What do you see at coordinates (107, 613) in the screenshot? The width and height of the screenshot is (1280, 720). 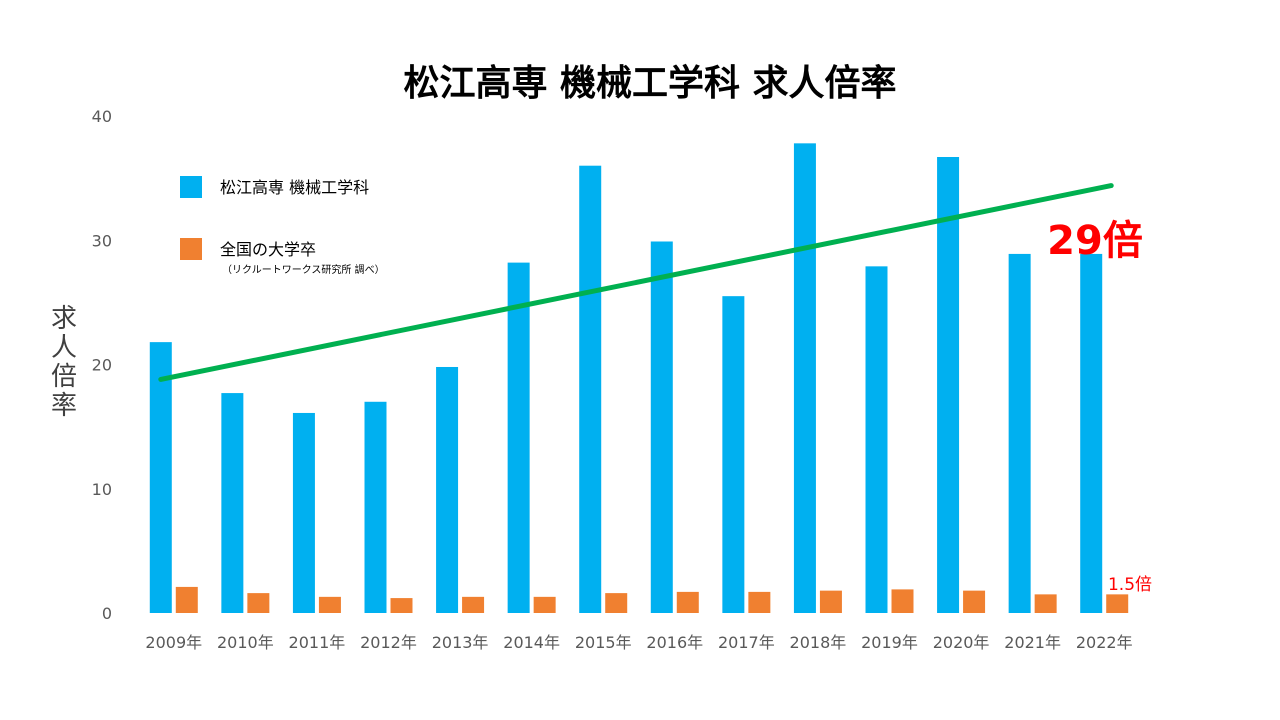 I see `y-tick-label: 0` at bounding box center [107, 613].